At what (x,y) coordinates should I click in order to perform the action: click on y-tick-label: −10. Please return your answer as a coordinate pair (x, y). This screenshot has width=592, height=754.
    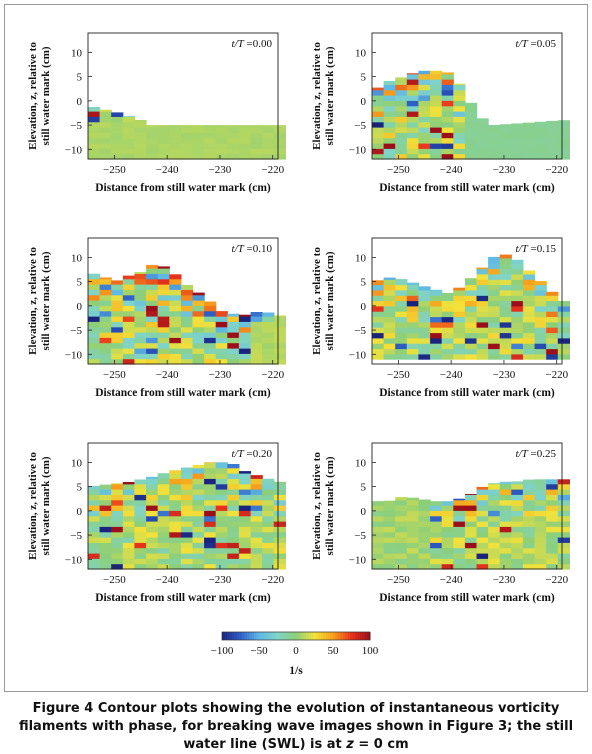
    Looking at the image, I should click on (358, 150).